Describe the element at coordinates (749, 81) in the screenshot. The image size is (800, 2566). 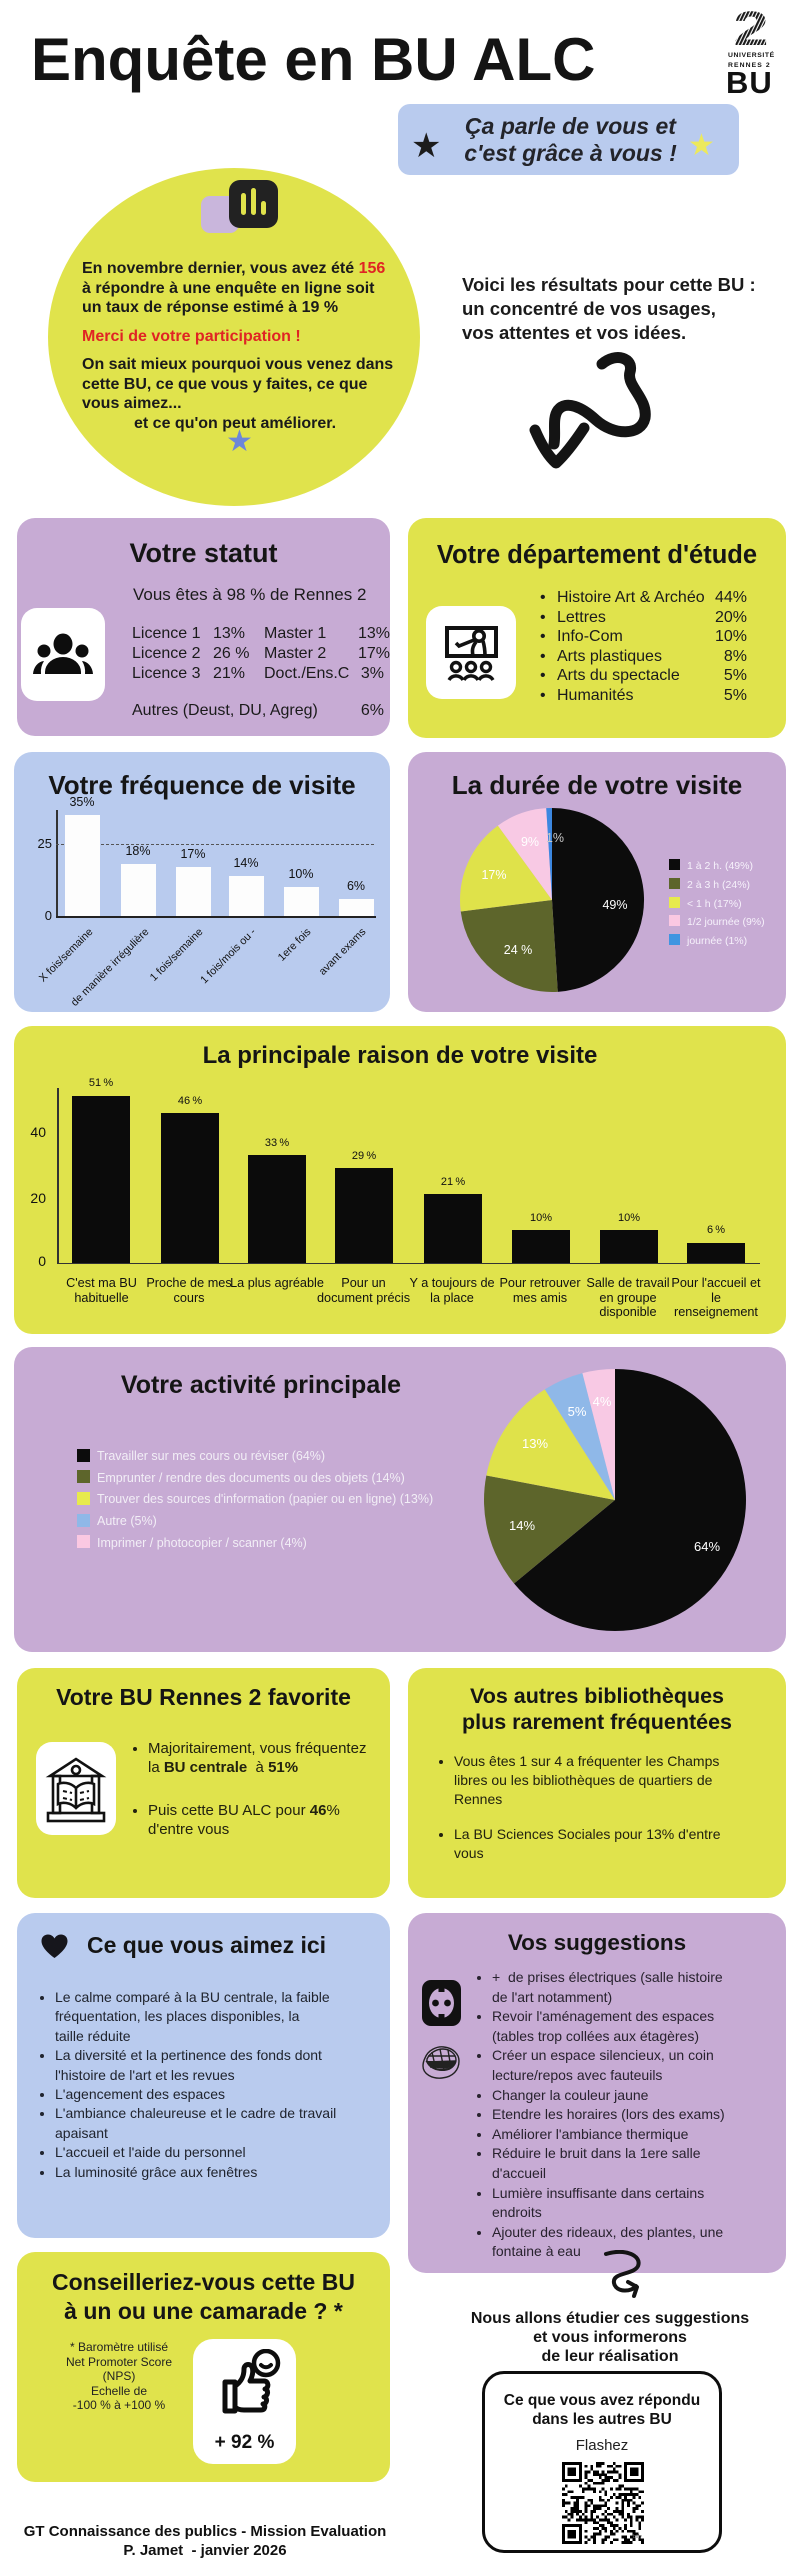
I see `svg-text: BU` at that location.